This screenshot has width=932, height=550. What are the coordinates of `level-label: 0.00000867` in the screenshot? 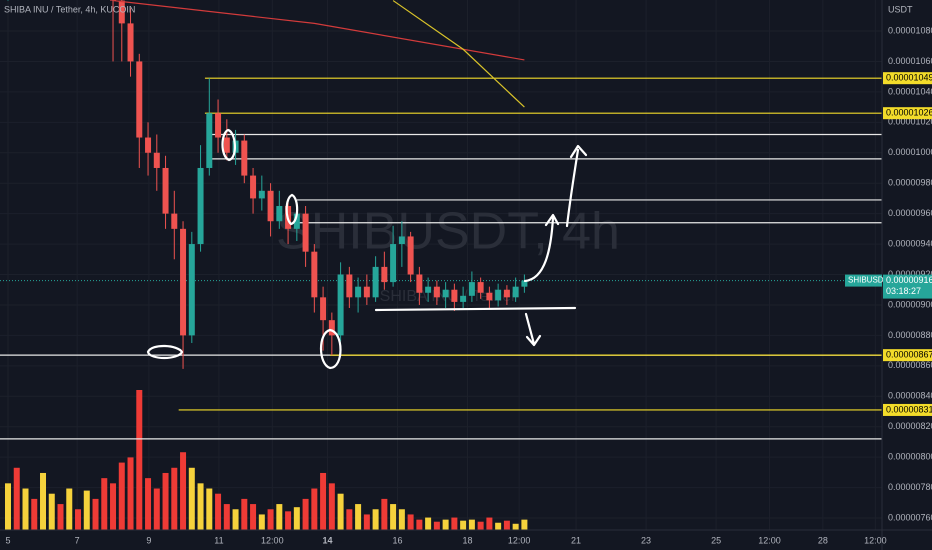 It's located at (909, 355).